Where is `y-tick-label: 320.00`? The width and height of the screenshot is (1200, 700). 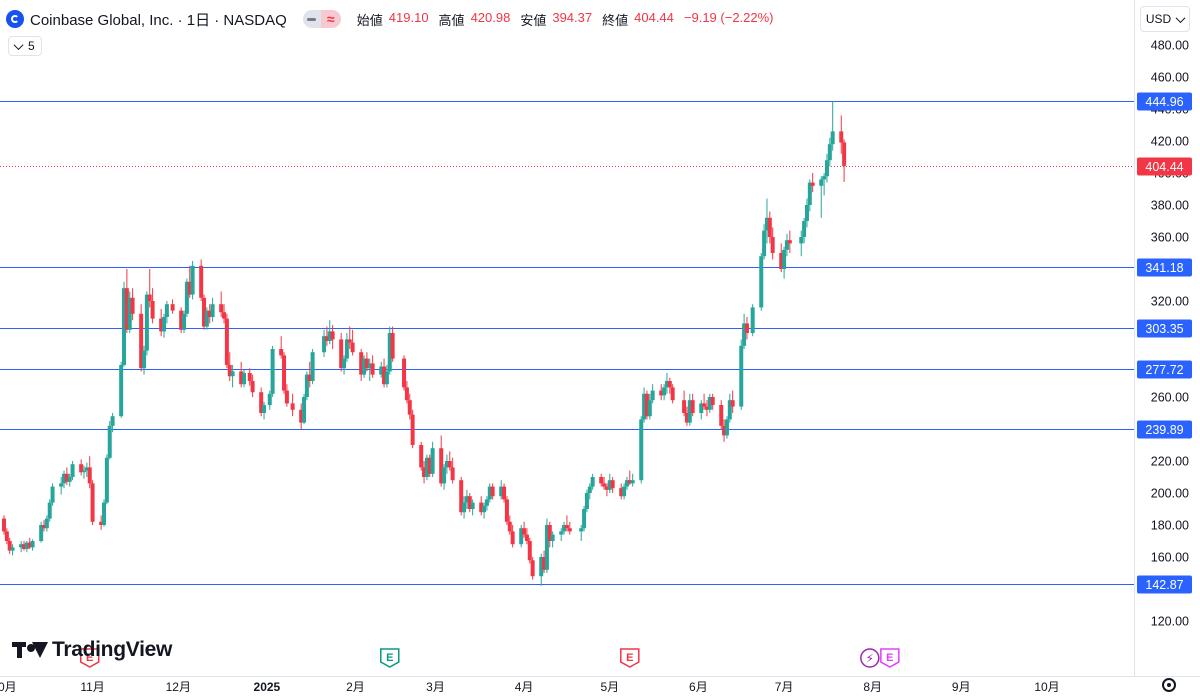
y-tick-label: 320.00 is located at coordinates (1170, 302).